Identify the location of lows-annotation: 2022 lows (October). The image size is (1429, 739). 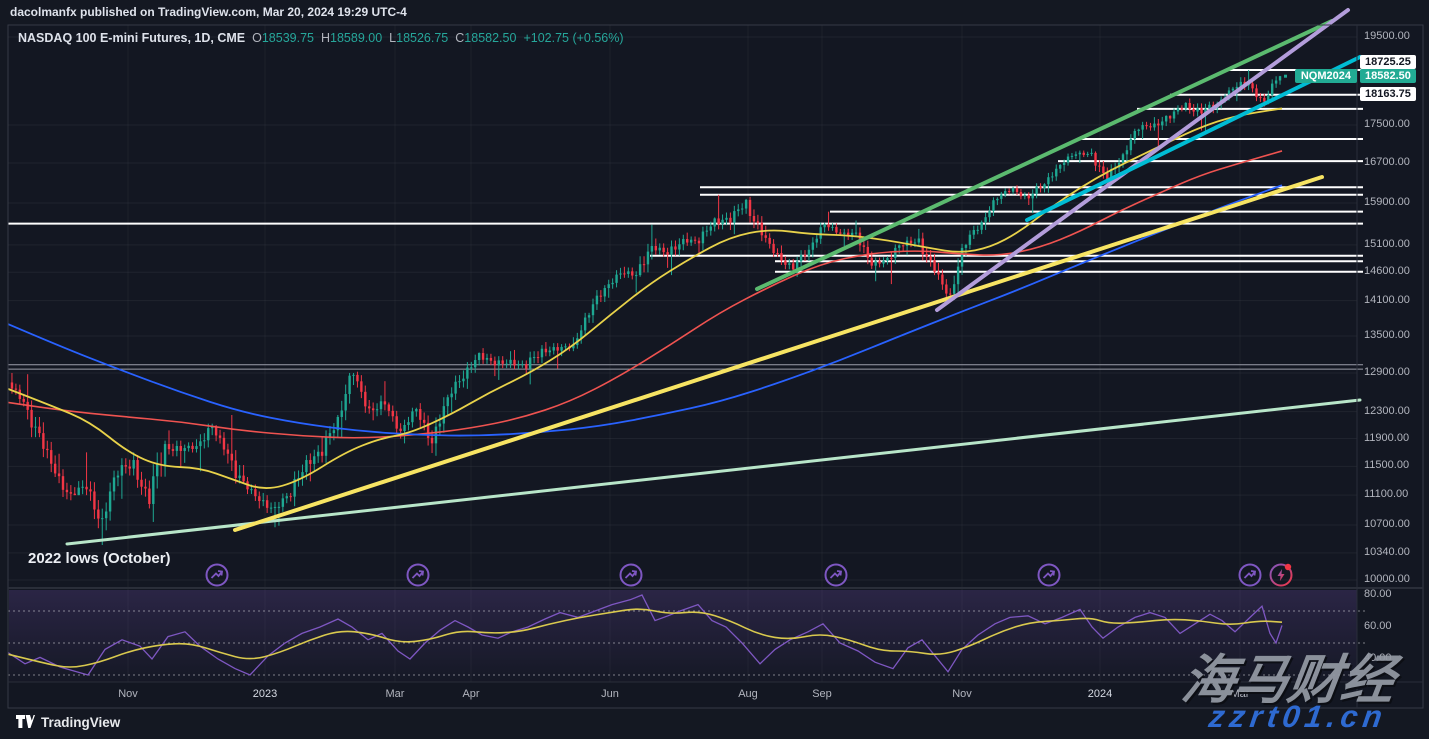
(99, 558).